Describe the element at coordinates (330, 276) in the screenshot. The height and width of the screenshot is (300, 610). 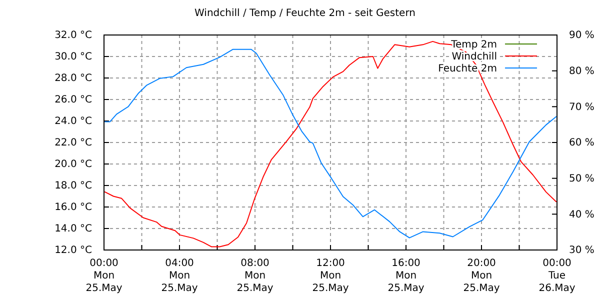
I see `x-tick-label: 12:00 Mon 25.May` at that location.